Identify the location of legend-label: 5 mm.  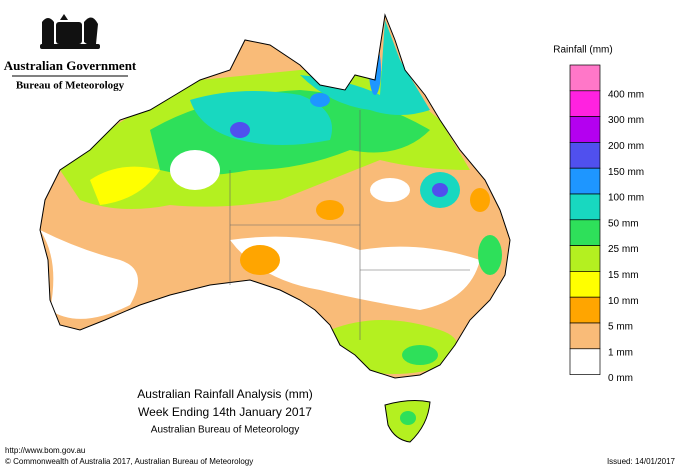
(620, 327).